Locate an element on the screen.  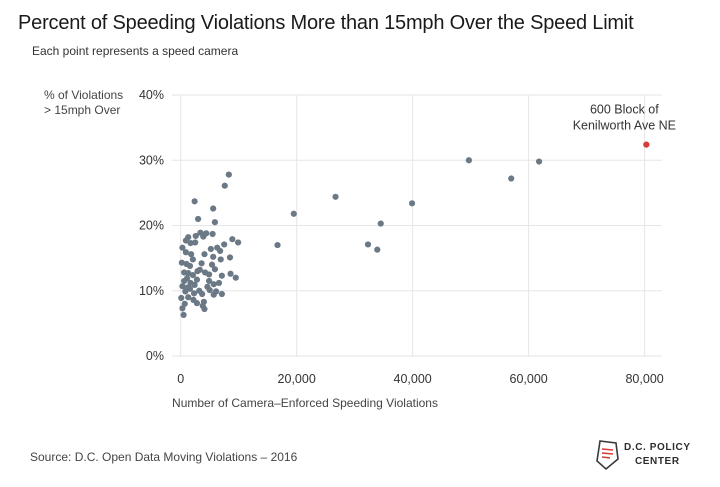
y-tick-label: 10% is located at coordinates (151, 291).